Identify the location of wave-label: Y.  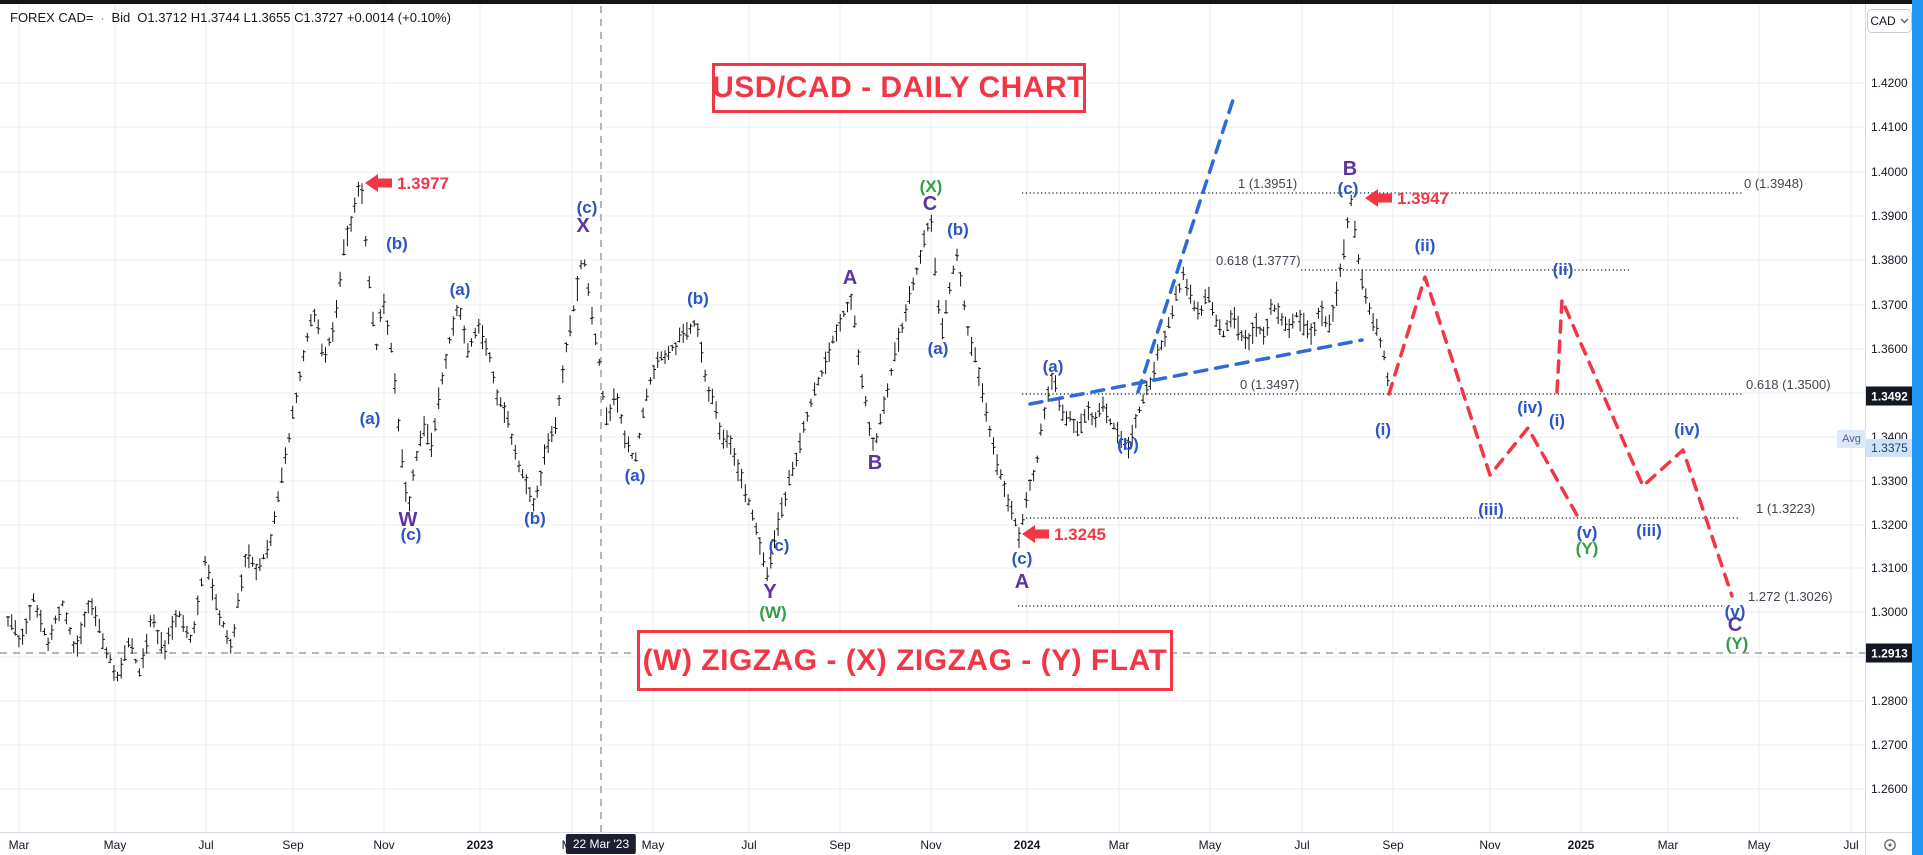
(770, 592).